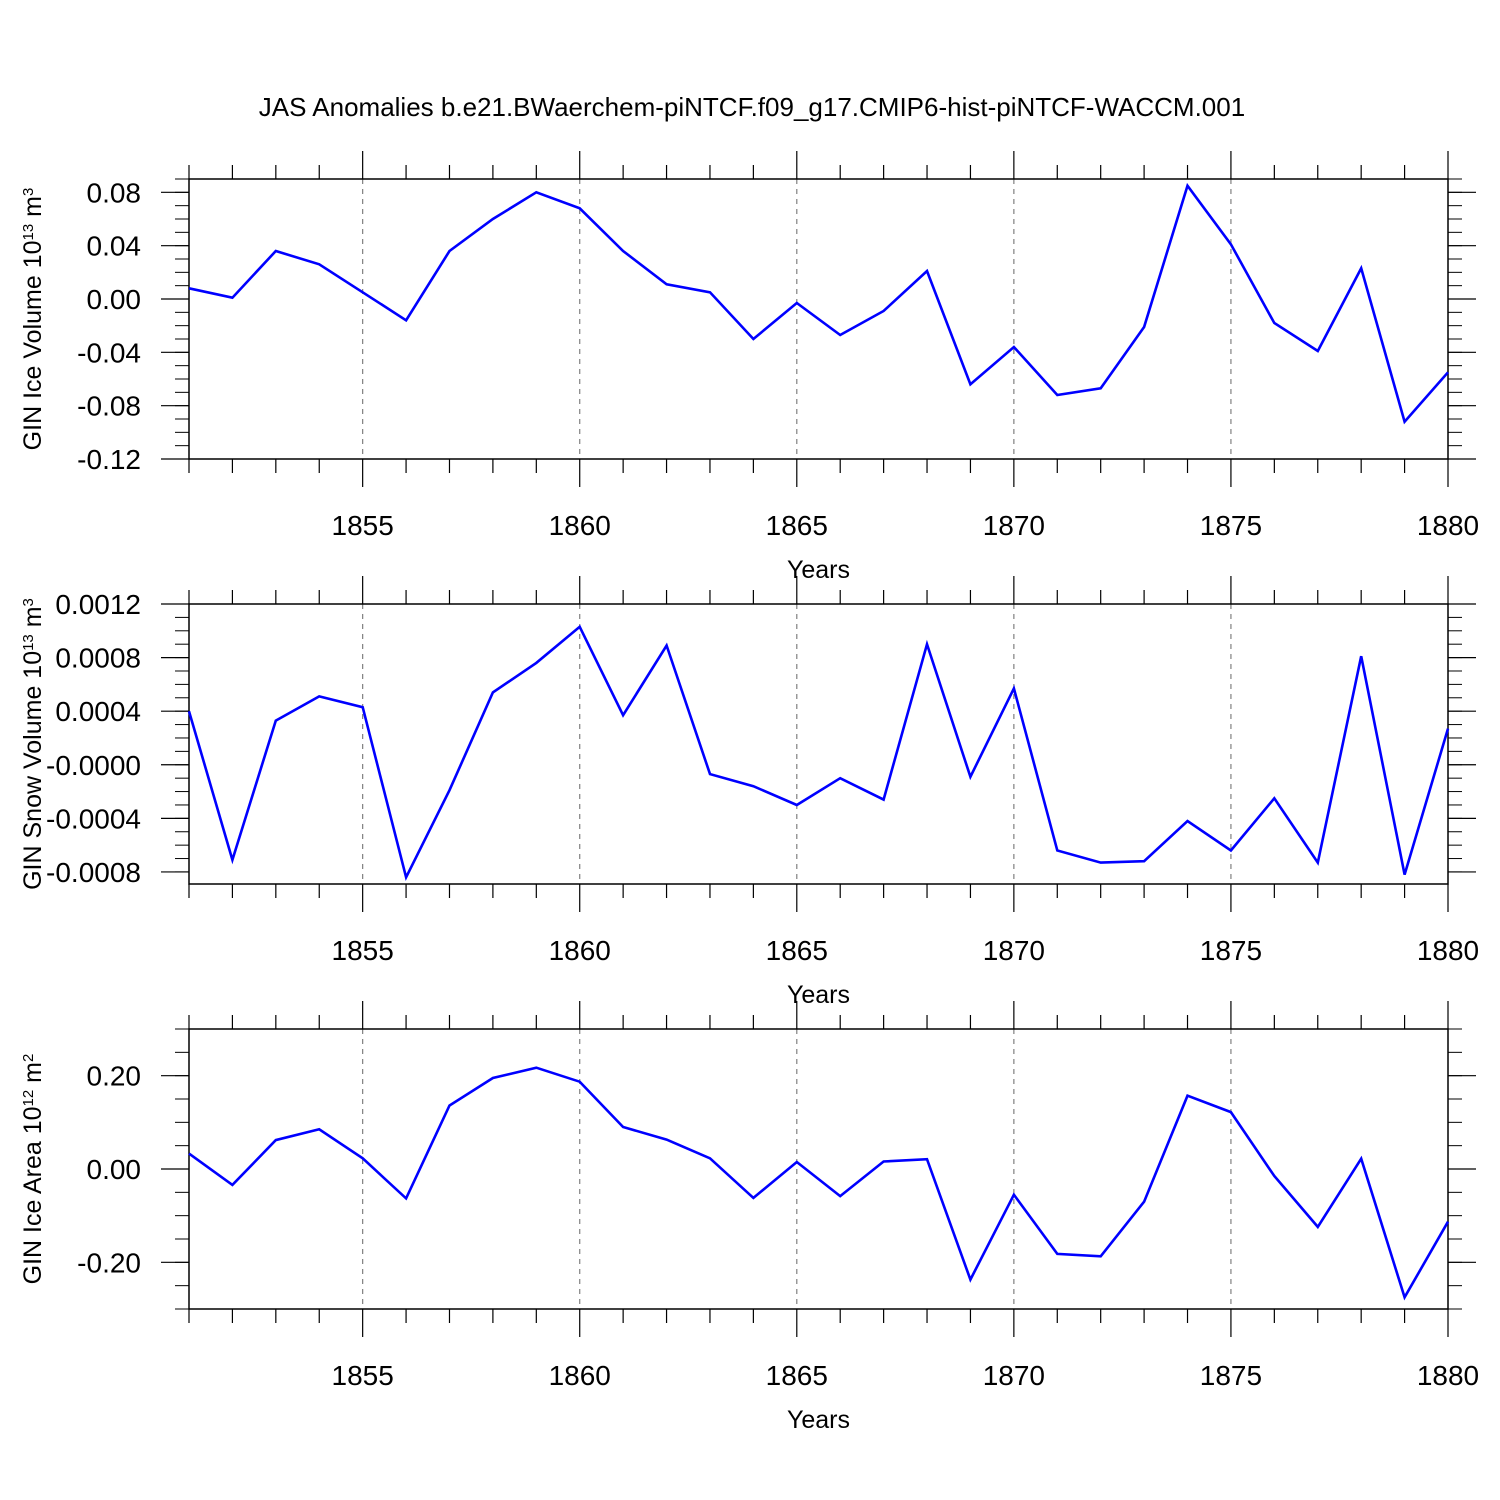 The height and width of the screenshot is (1500, 1500). What do you see at coordinates (93, 818) in the screenshot?
I see `y-tick-label: -0.0004` at bounding box center [93, 818].